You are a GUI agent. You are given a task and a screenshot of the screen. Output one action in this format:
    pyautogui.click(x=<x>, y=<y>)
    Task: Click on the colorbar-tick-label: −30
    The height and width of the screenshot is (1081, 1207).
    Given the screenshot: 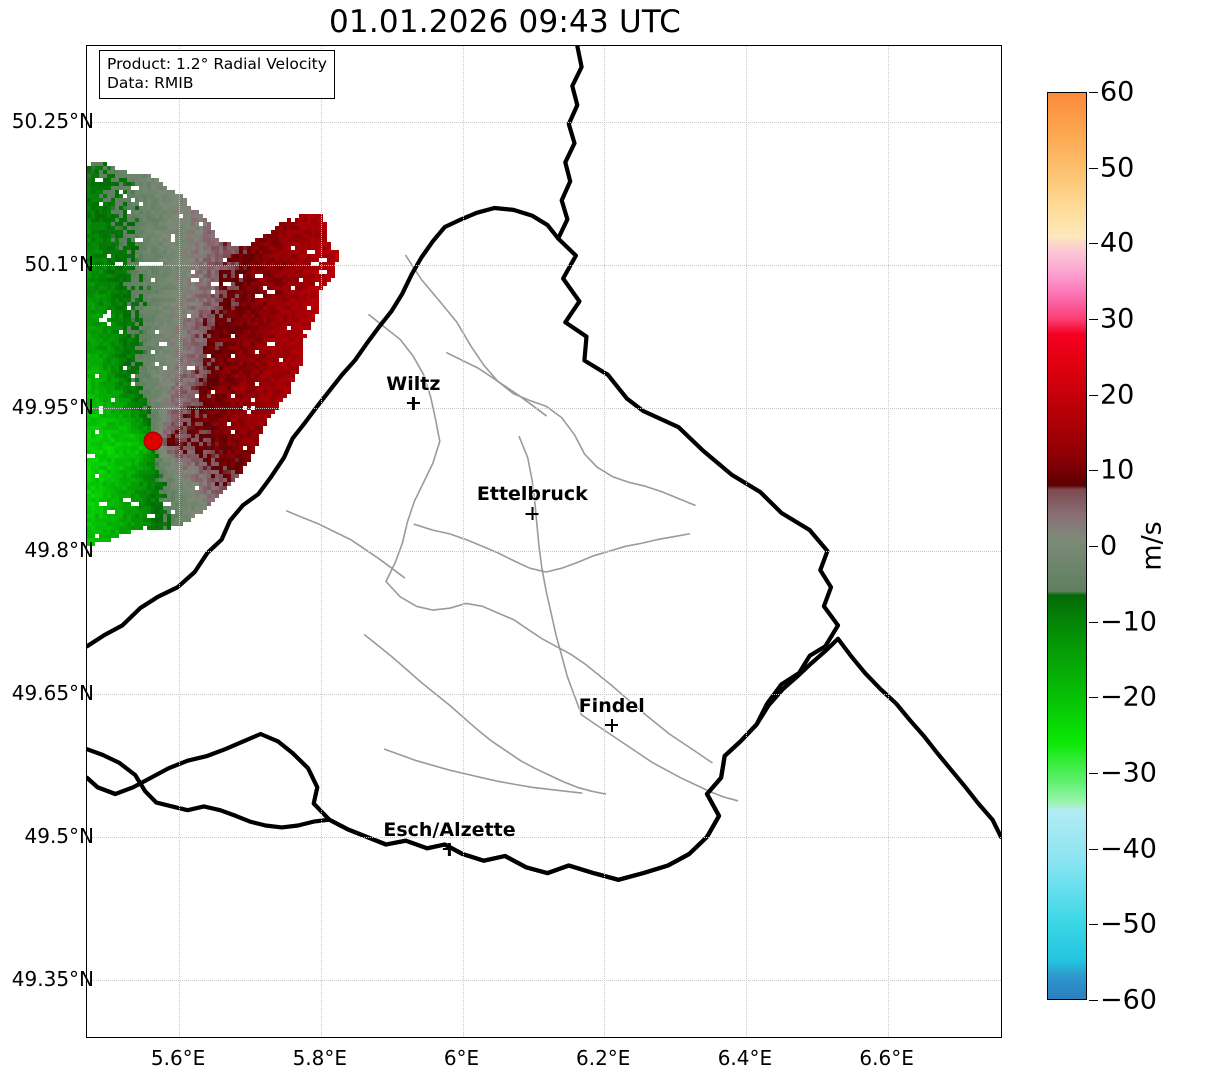 What is the action you would take?
    pyautogui.click(x=1128, y=773)
    